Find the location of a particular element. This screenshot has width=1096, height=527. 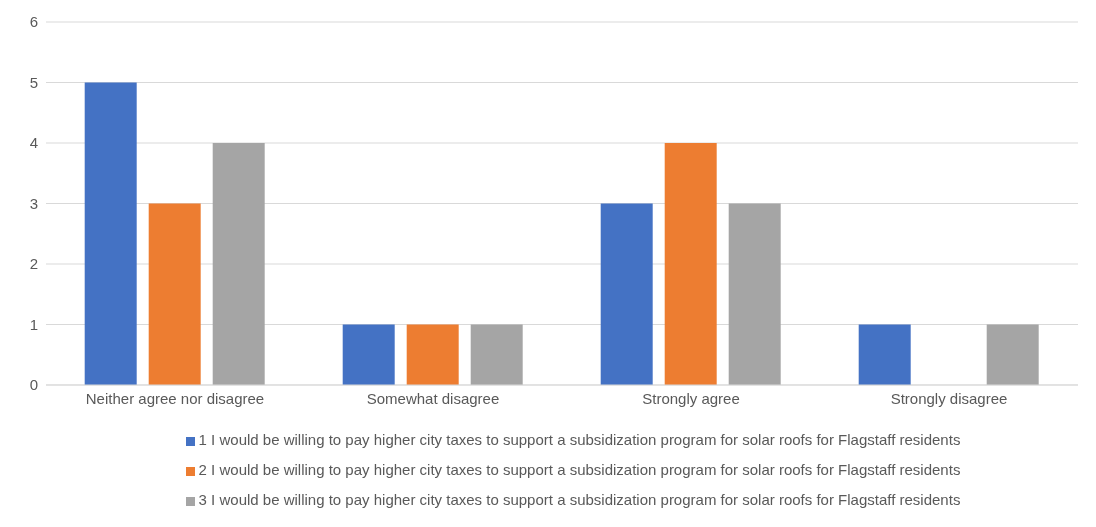

y-tick-label: 5 is located at coordinates (33, 82).